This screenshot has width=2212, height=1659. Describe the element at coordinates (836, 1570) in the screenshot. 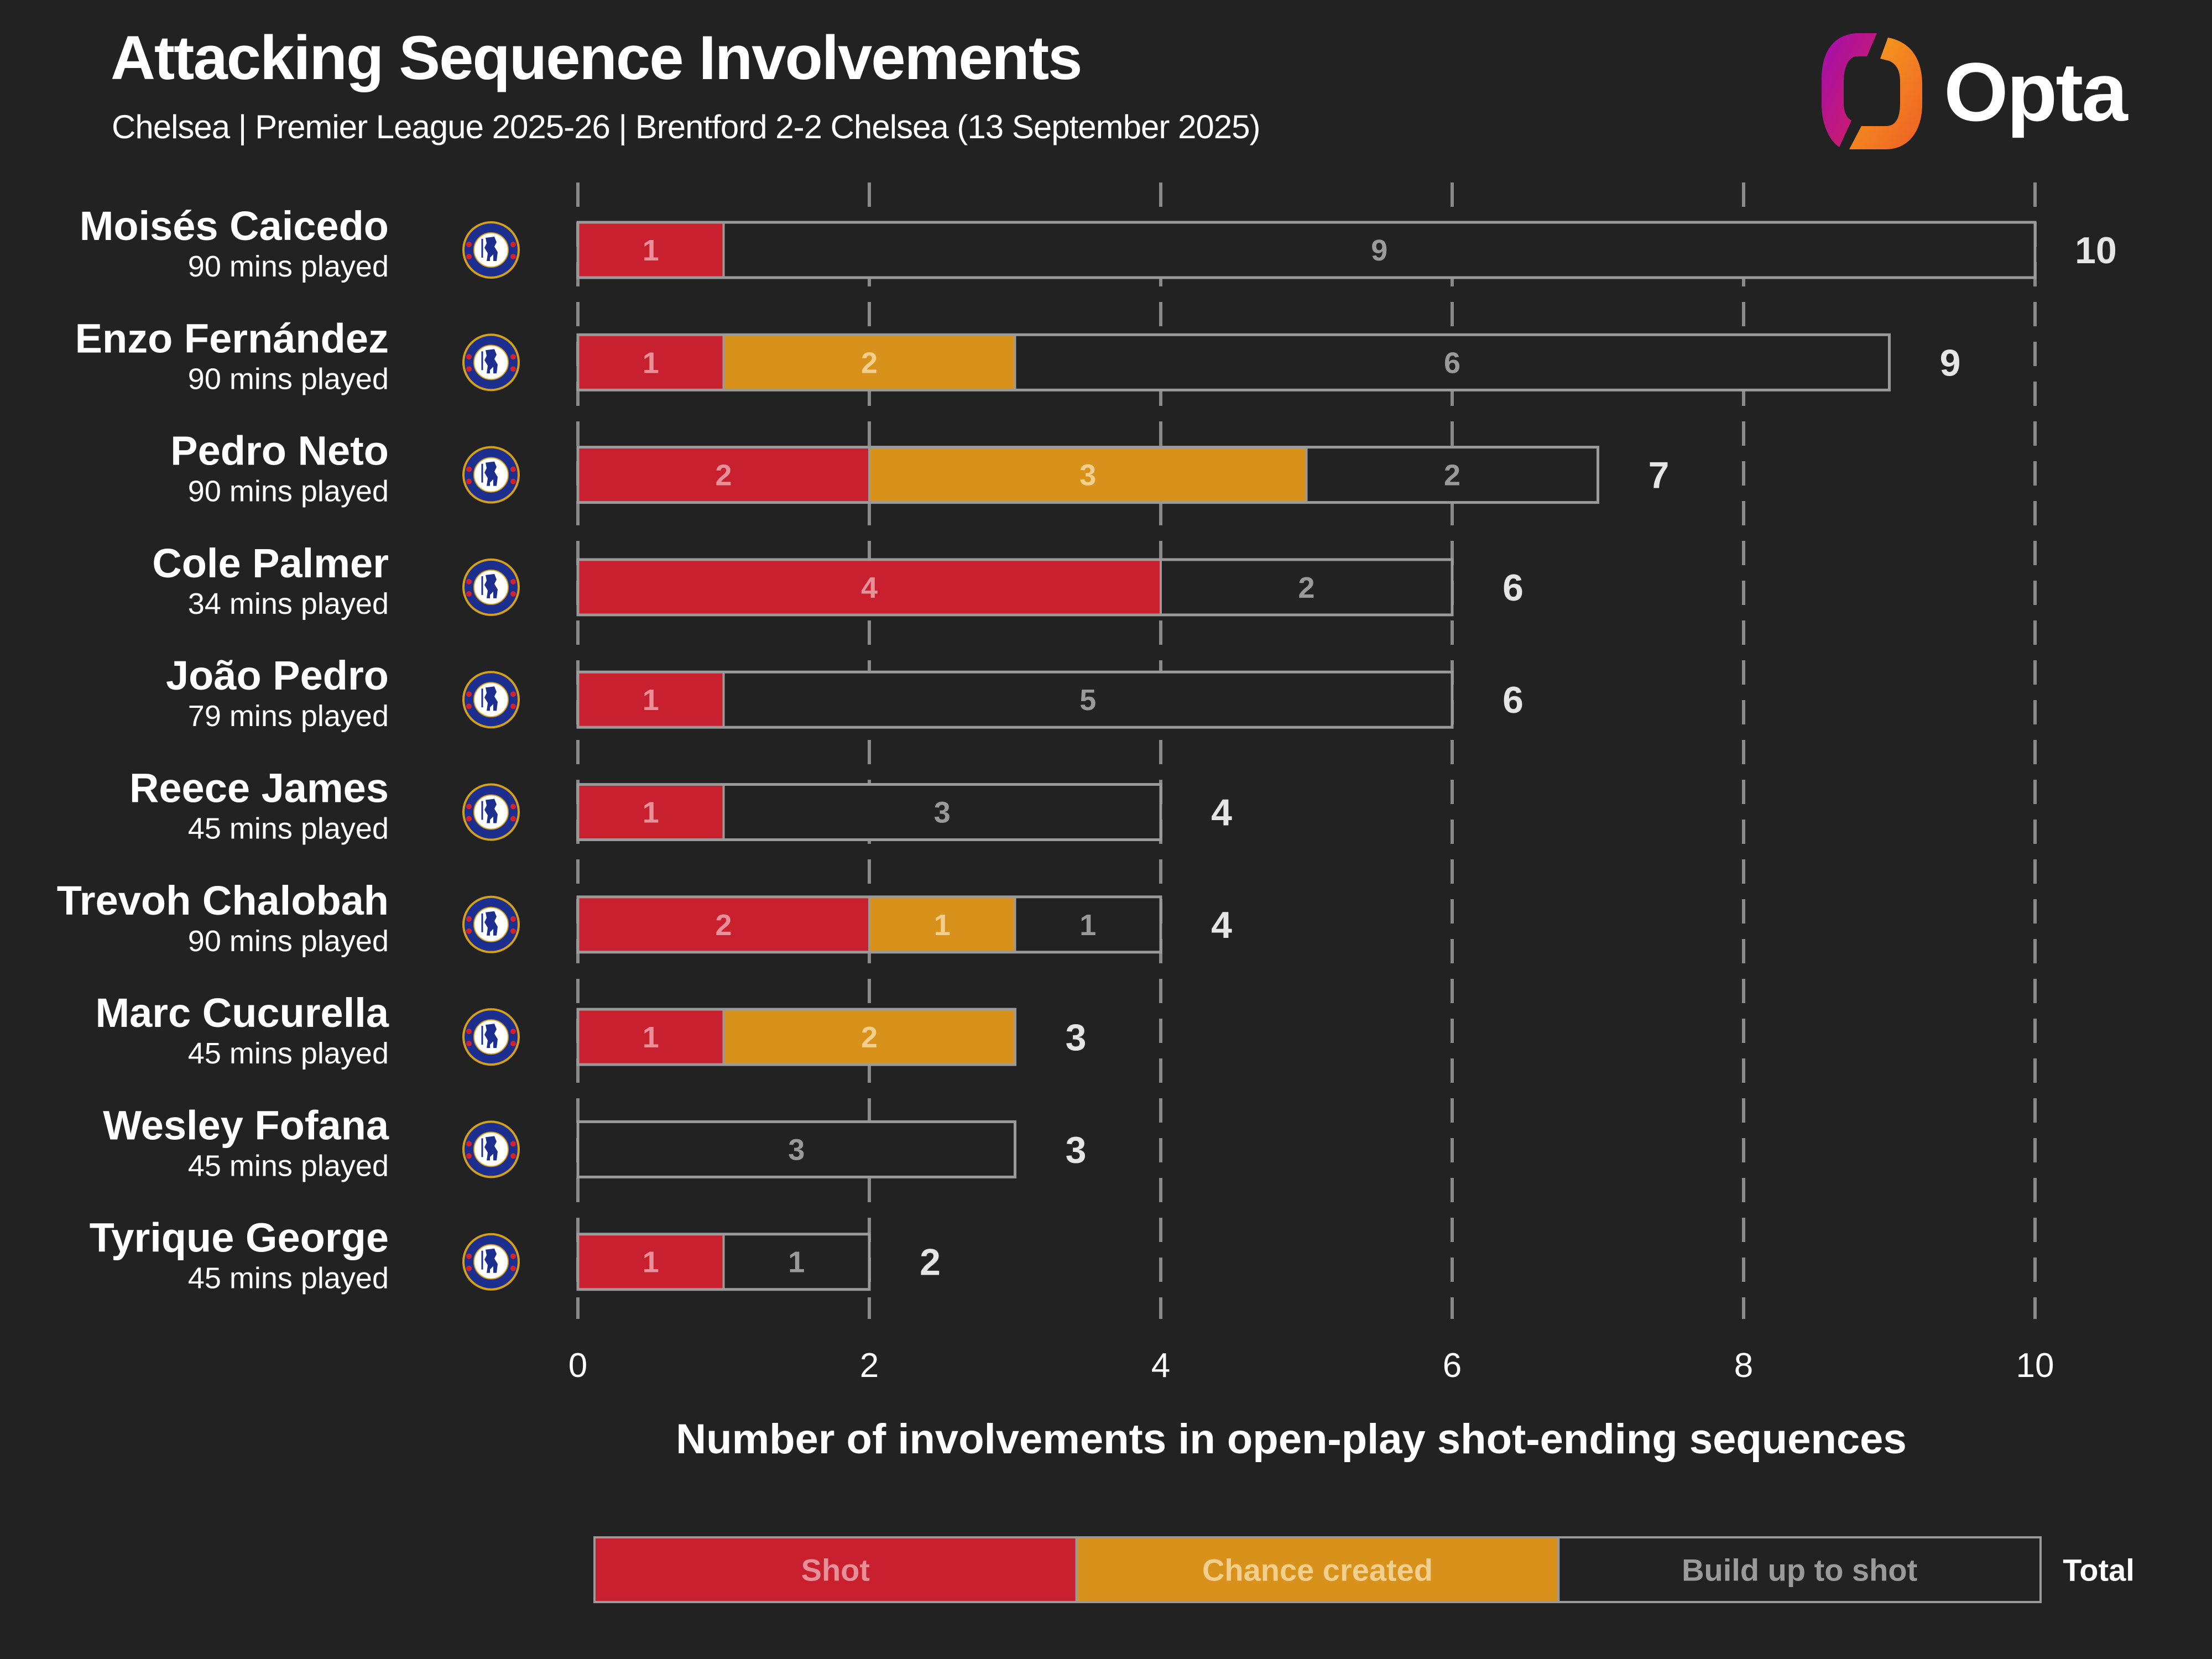

I see `legend-shot-swatch` at that location.